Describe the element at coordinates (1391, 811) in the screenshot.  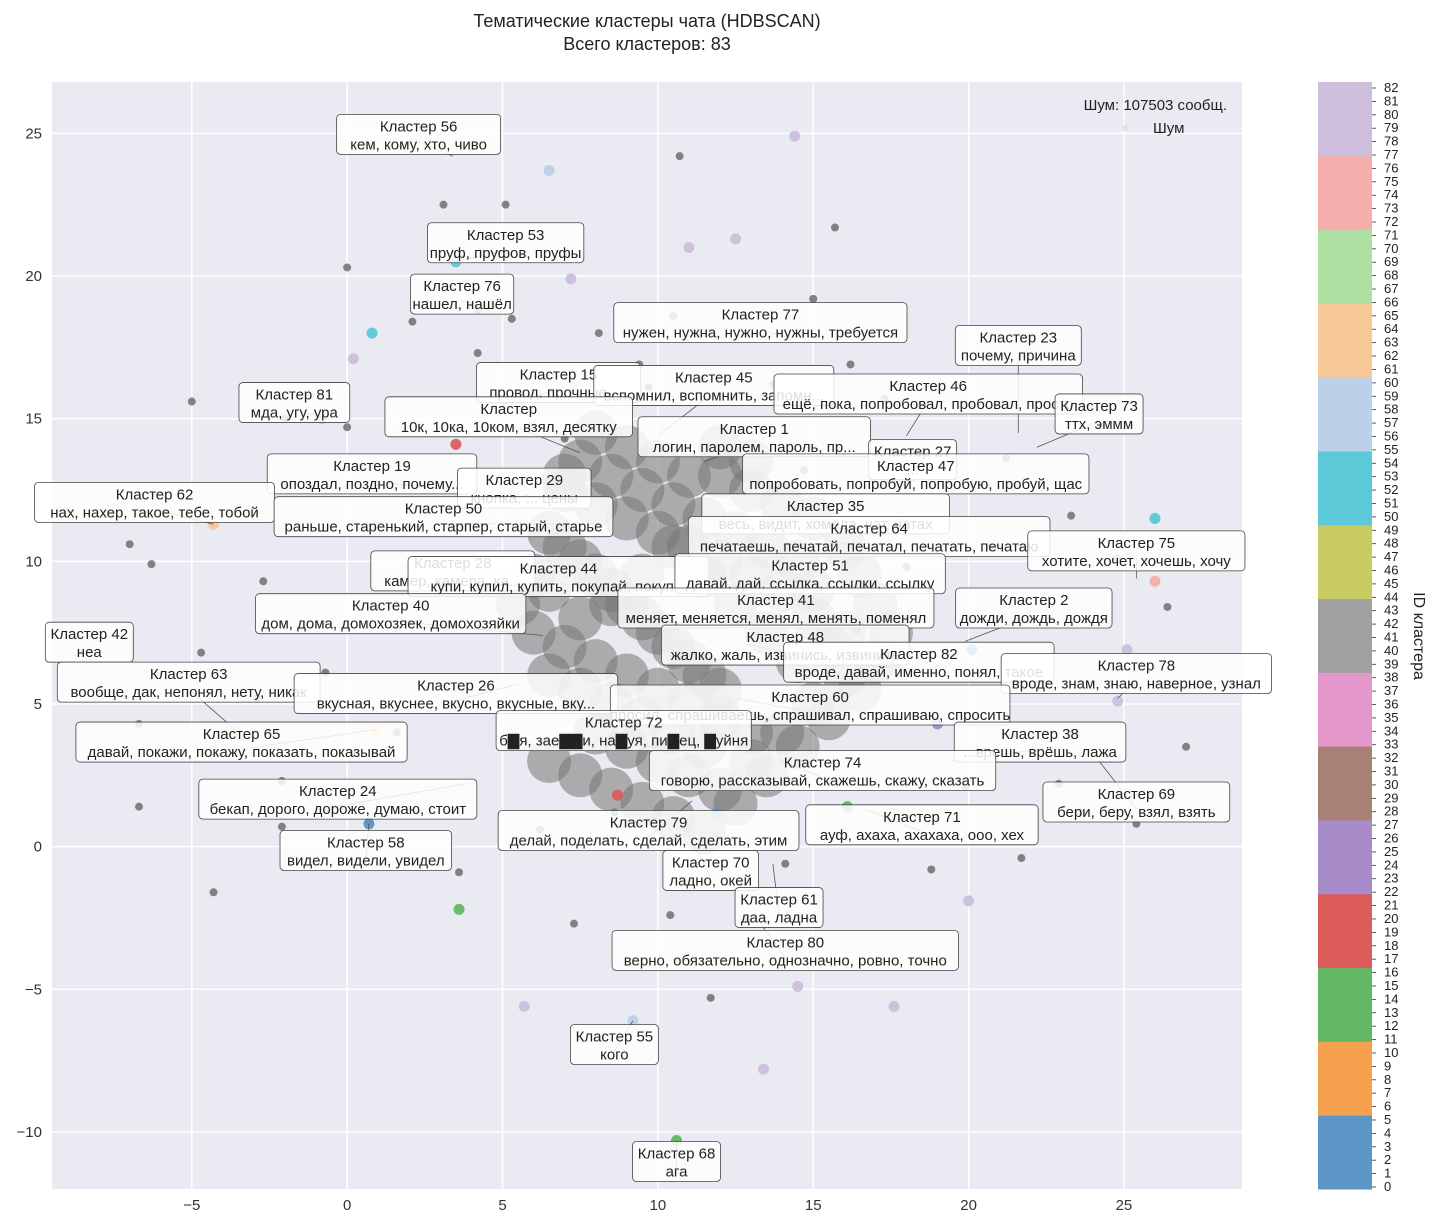
I see `colorbar-tick-label: 28` at that location.